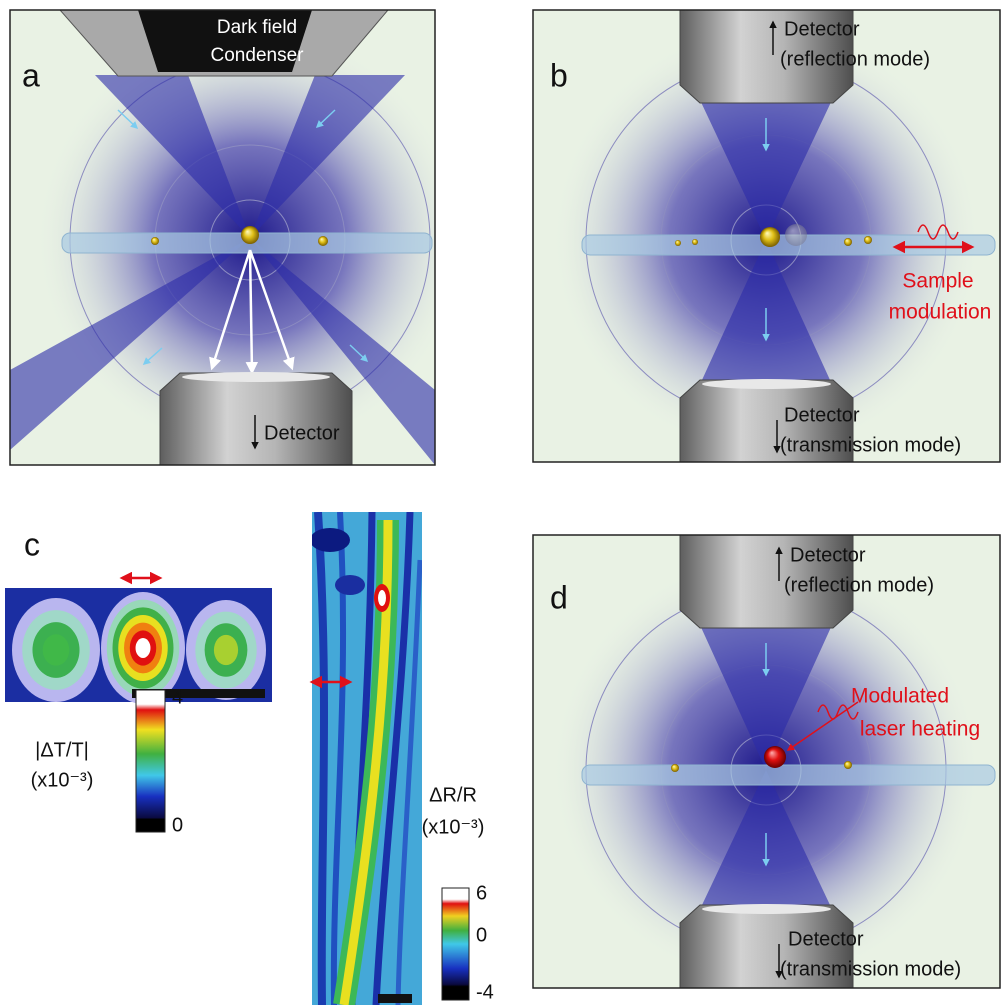 The width and height of the screenshot is (1005, 1008). Describe the element at coordinates (822, 726) in the screenshot. I see `laser-arrow` at that location.